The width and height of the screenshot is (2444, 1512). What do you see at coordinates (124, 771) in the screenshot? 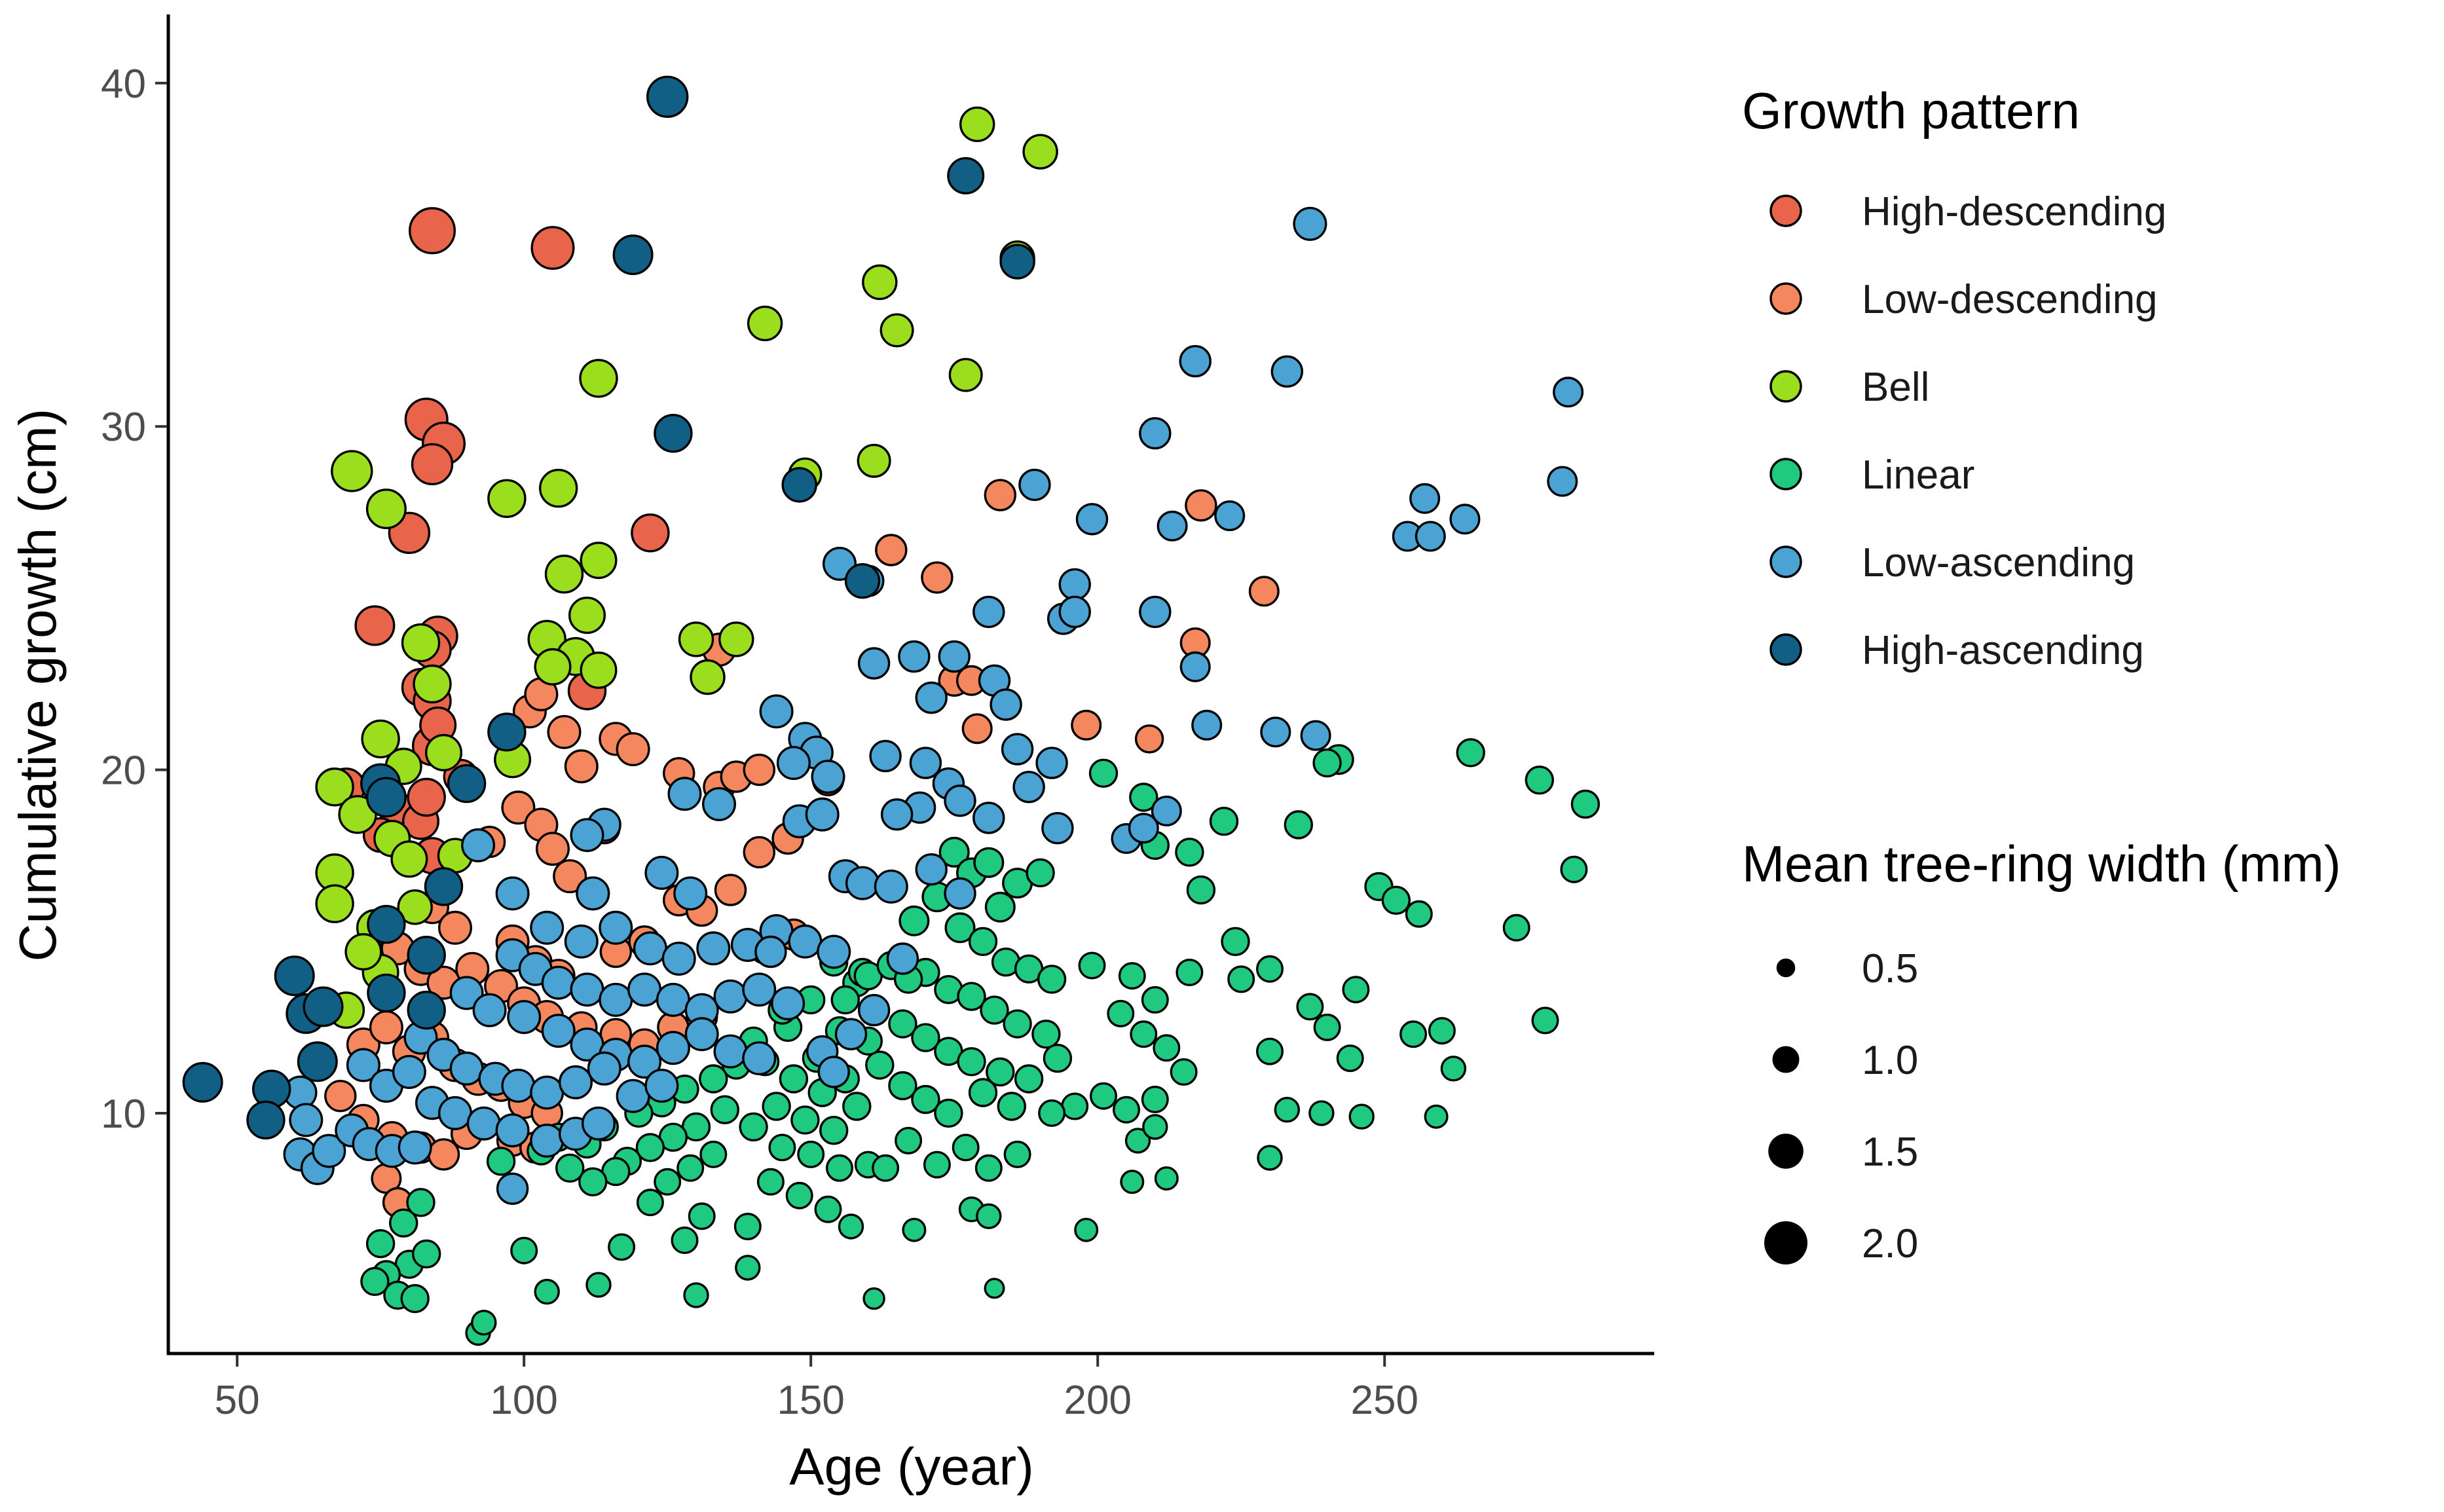
I see `y-tick-label-20: 20` at bounding box center [124, 771].